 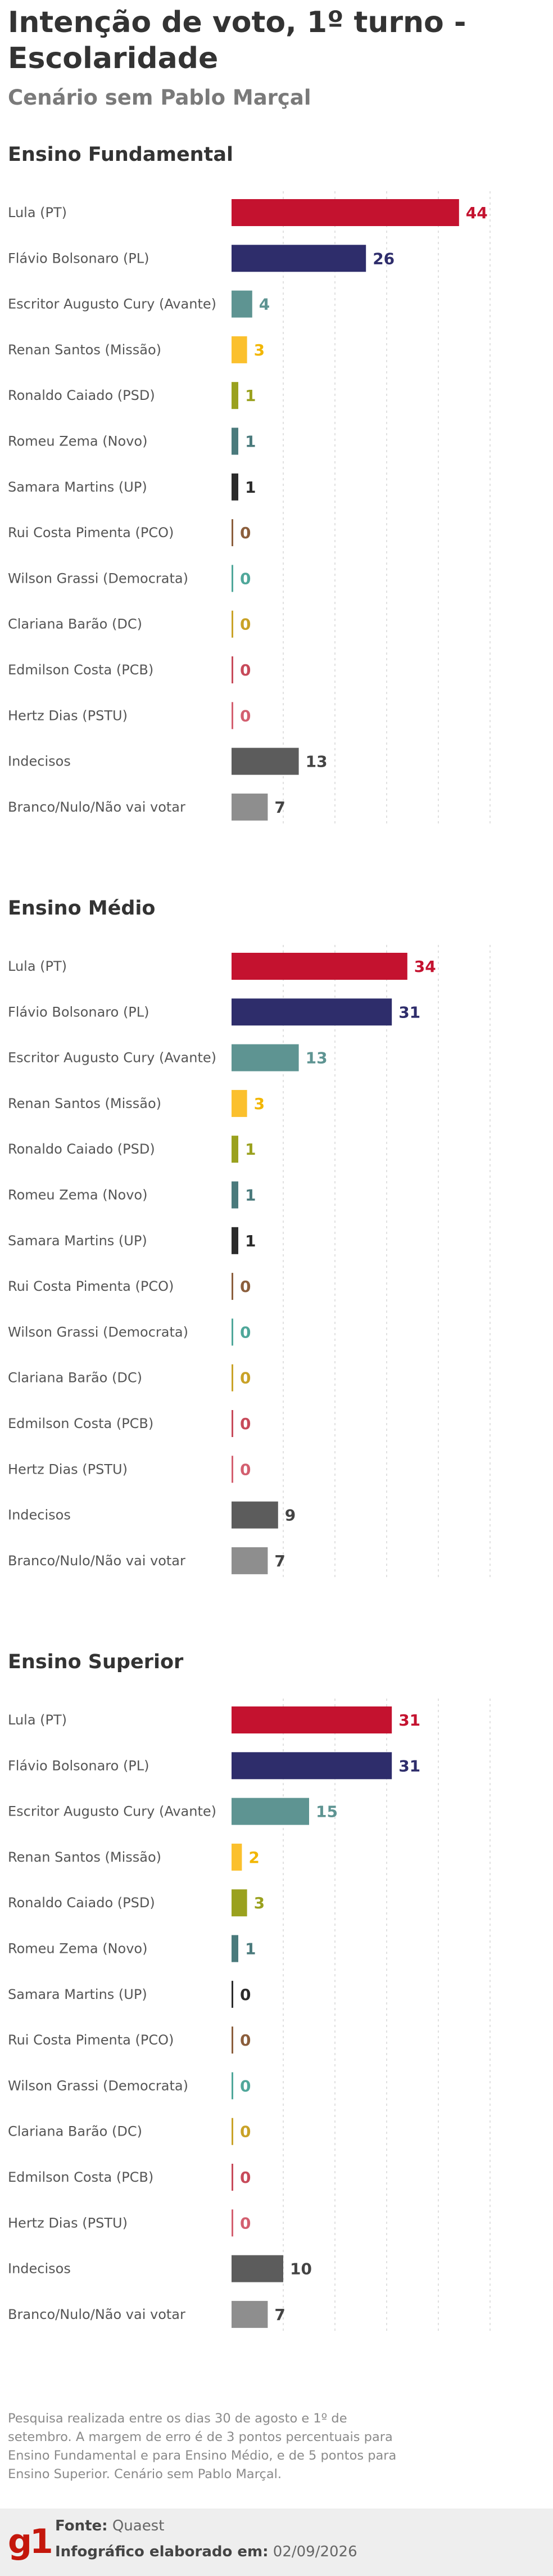 What do you see at coordinates (31, 2542) in the screenshot?
I see `g1-logo: g1` at bounding box center [31, 2542].